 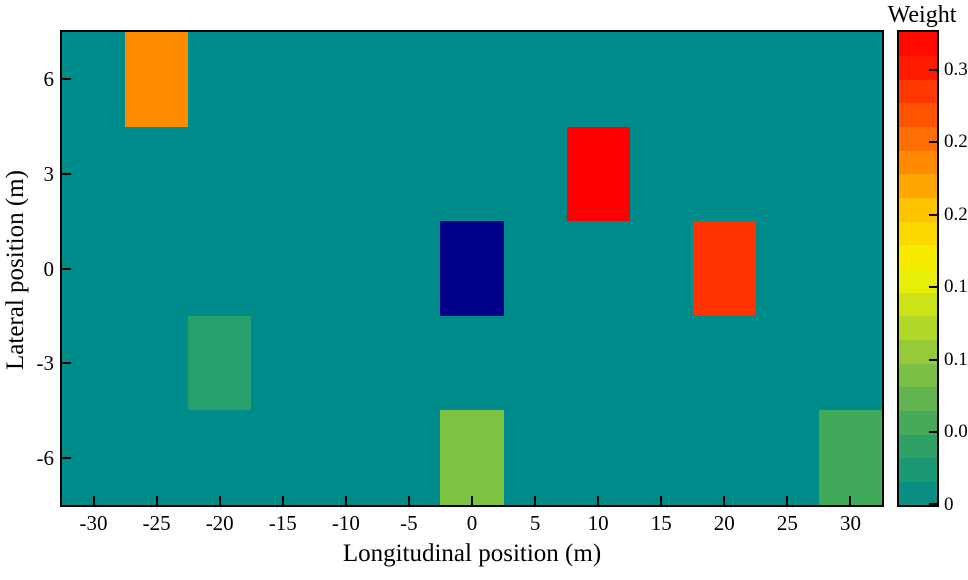 I want to click on colorbar-tick-label: 0.25, so click(x=956, y=142).